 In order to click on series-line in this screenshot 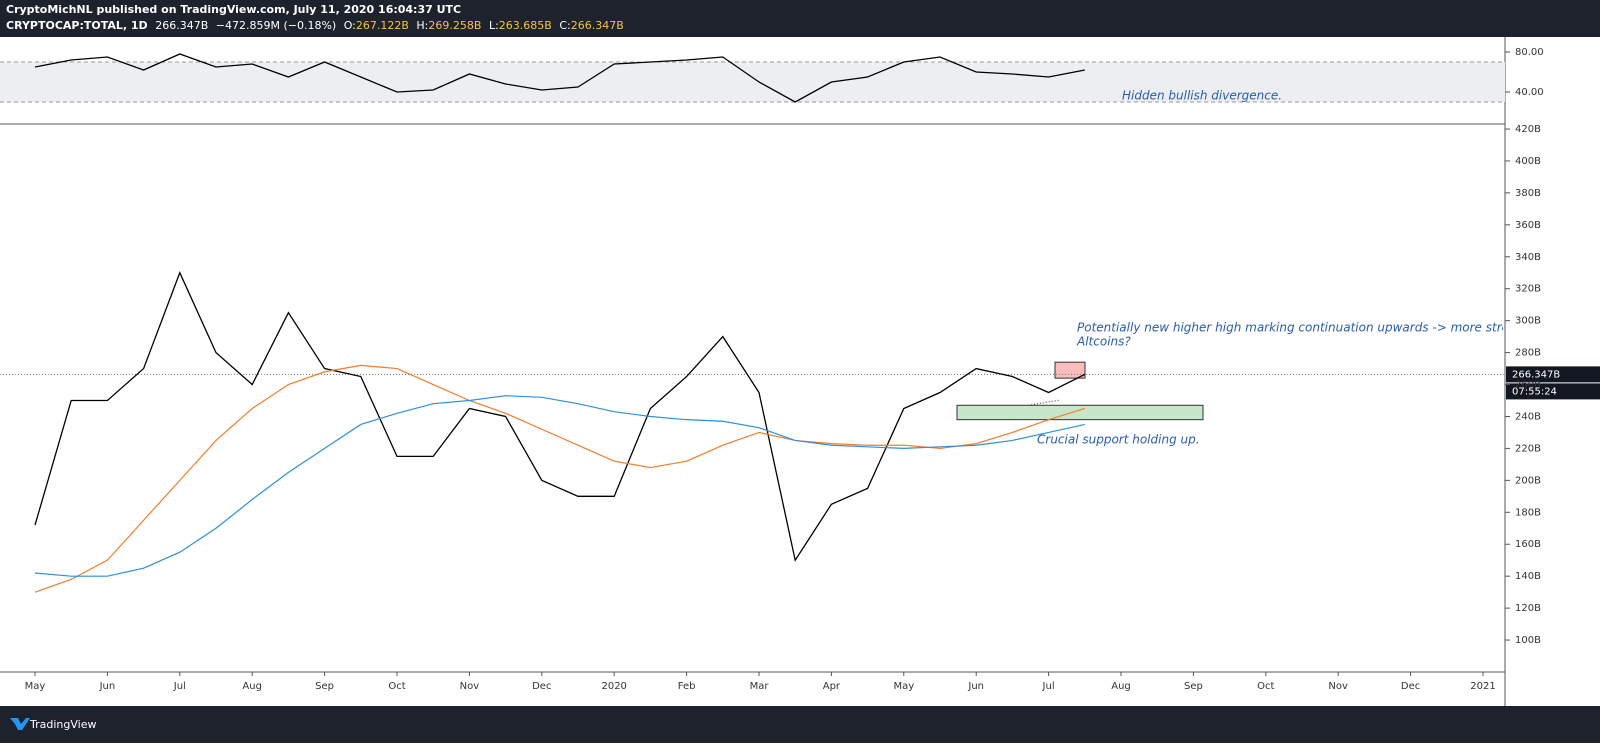, I will do `click(559, 78)`.